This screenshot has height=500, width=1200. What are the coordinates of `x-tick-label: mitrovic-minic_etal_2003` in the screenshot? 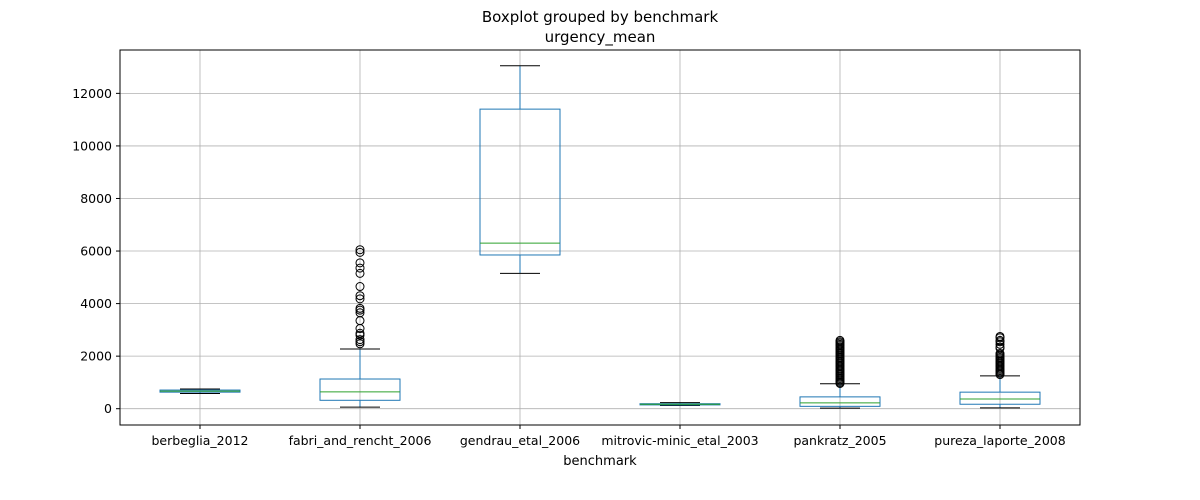 It's located at (679, 440).